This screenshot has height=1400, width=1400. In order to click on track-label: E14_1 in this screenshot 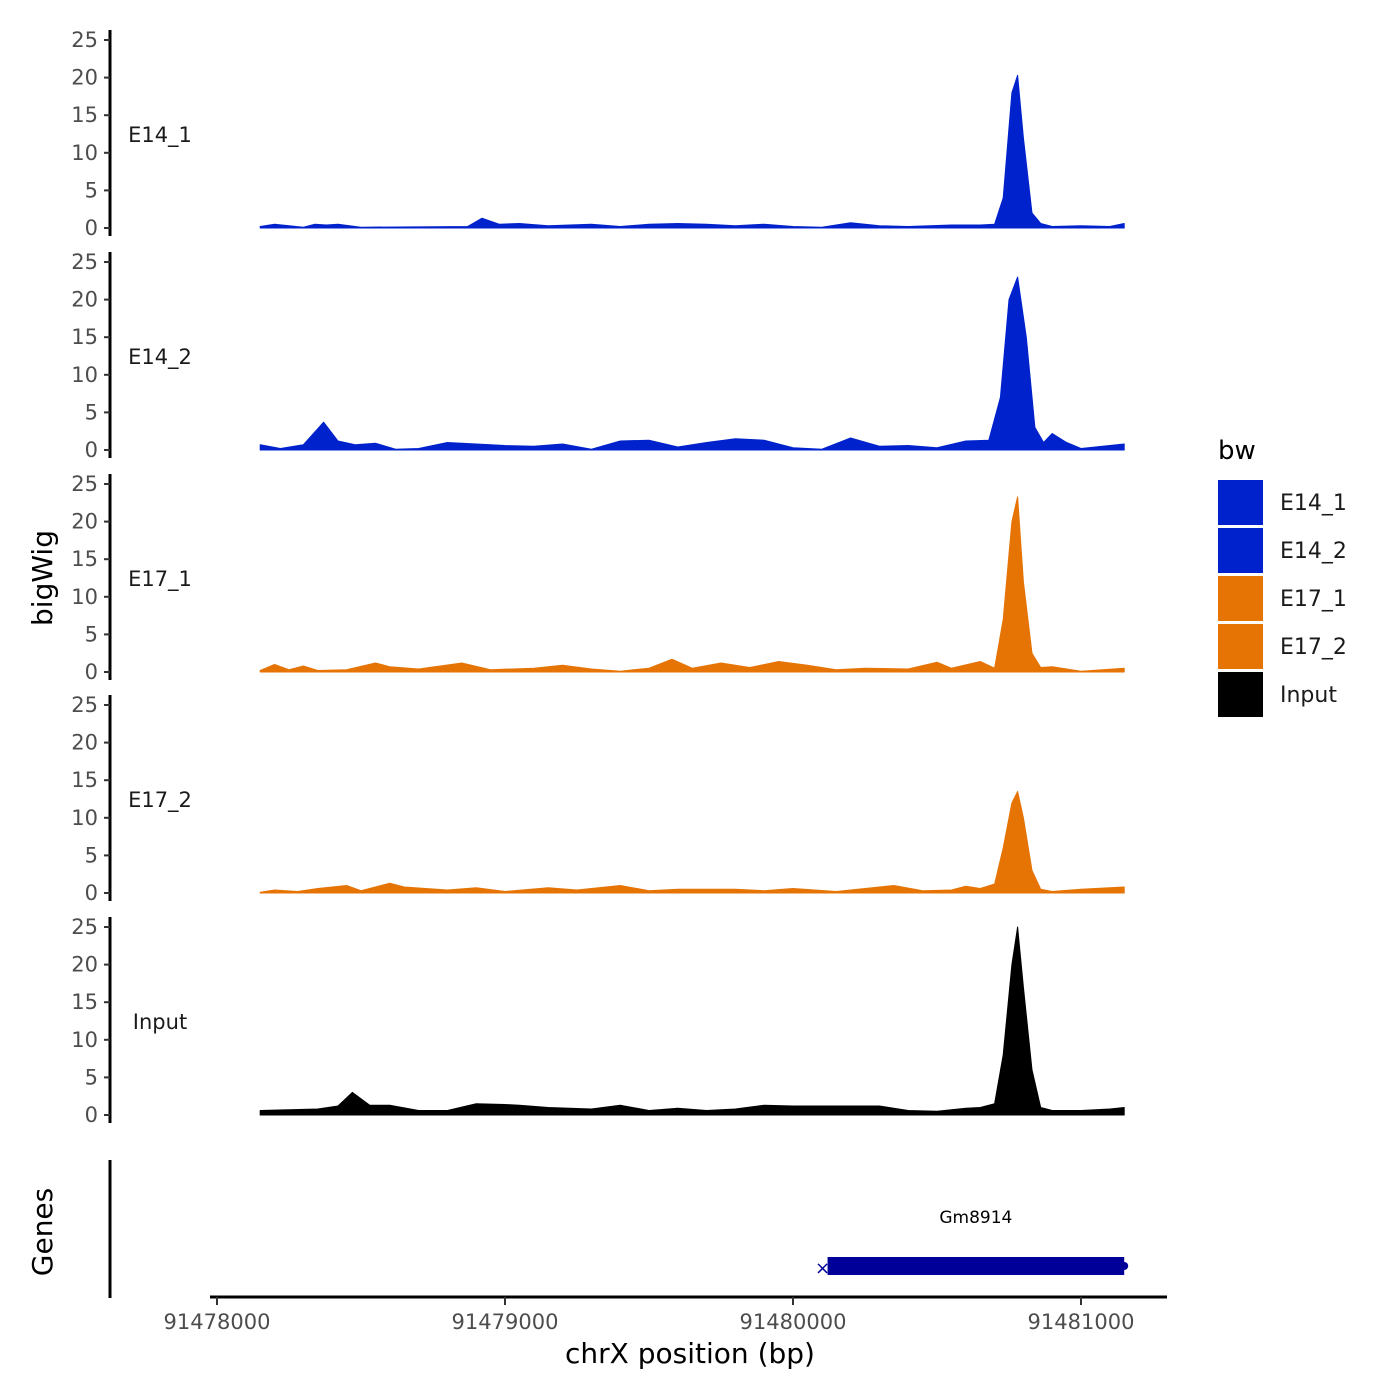, I will do `click(160, 135)`.